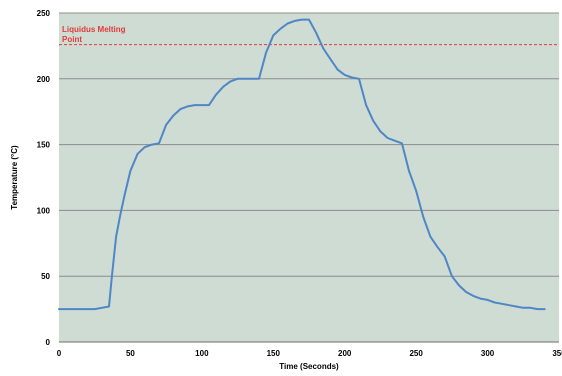 This screenshot has width=562, height=376. Describe the element at coordinates (202, 353) in the screenshot. I see `x-tick-label-100: 100` at that location.